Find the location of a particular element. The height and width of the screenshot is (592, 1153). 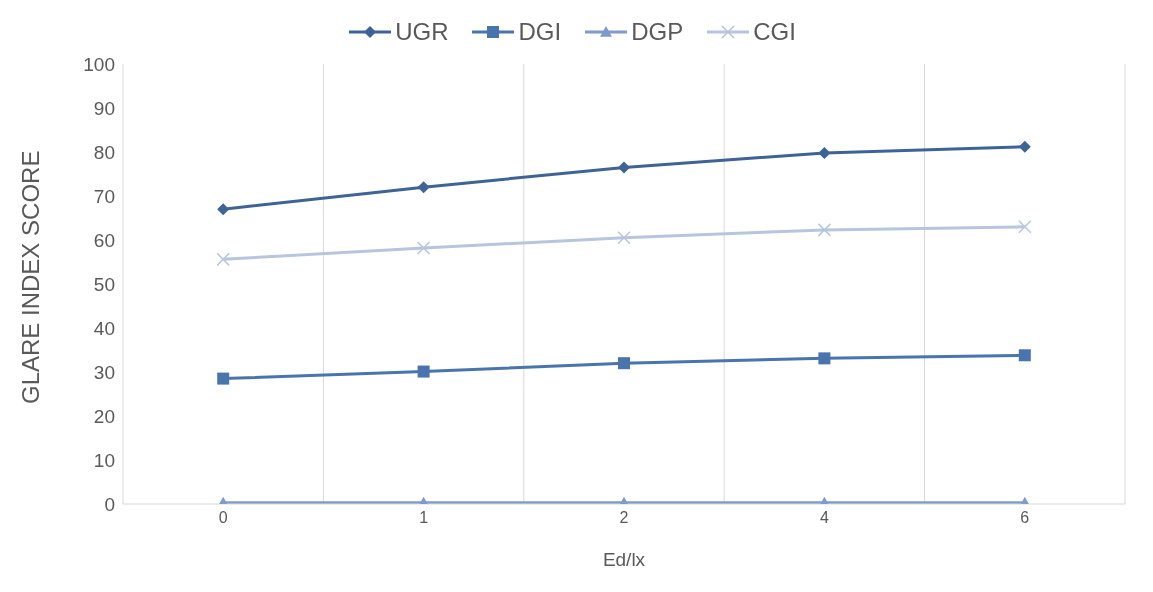

y-axis-title: GLARE INDEX SCORE is located at coordinates (30, 277).